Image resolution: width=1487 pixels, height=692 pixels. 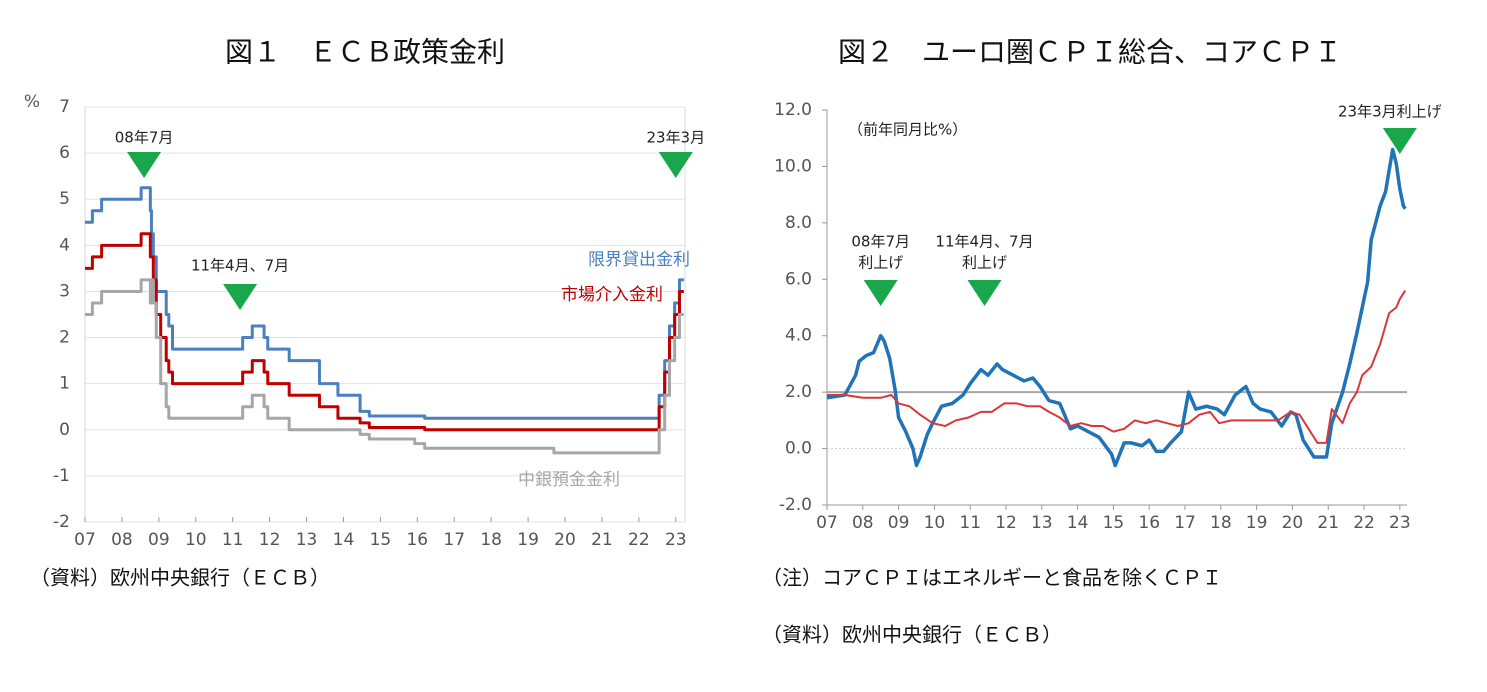 What do you see at coordinates (32, 102) in the screenshot?
I see `y-unit: %` at bounding box center [32, 102].